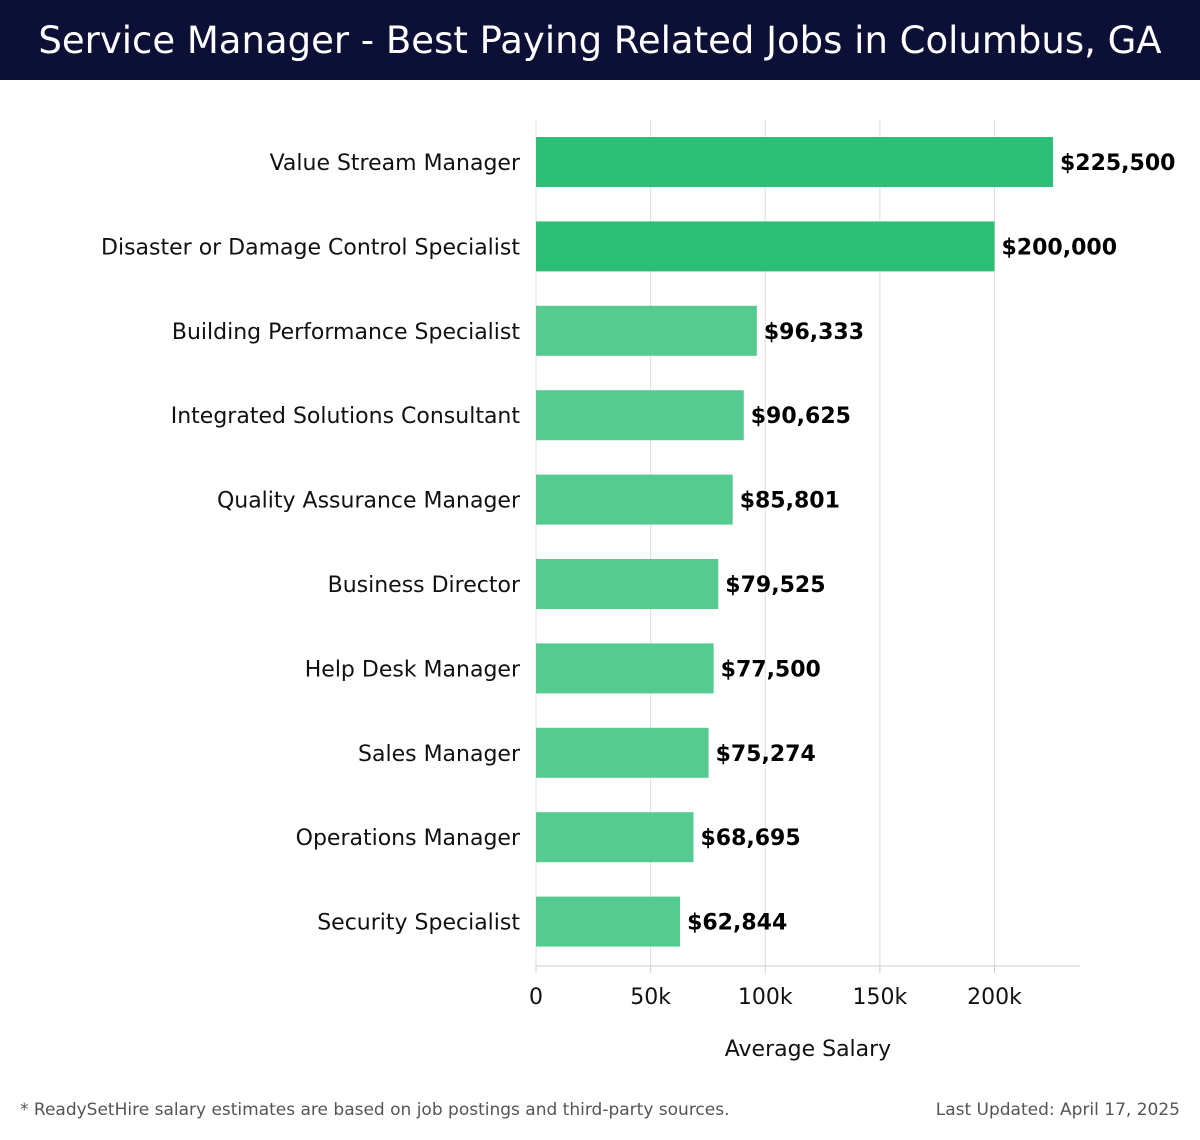 The image size is (1200, 1140). I want to click on value-label: $79,525, so click(775, 585).